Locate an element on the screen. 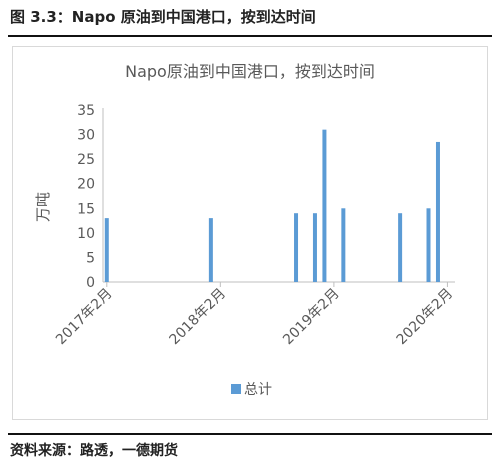 The height and width of the screenshot is (466, 500). x-tick-label: 2019年2月 is located at coordinates (311, 317).